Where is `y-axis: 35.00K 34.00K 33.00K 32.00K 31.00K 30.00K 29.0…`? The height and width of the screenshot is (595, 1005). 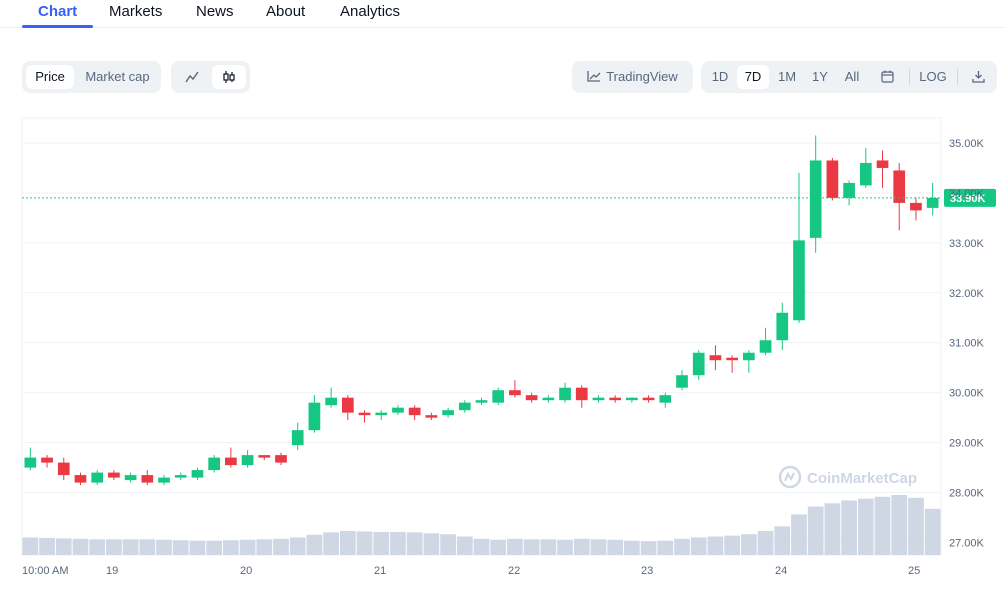
y-axis: 35.00K 34.00K 33.00K 32.00K 31.00K 30.00K 29.0… is located at coordinates (967, 344).